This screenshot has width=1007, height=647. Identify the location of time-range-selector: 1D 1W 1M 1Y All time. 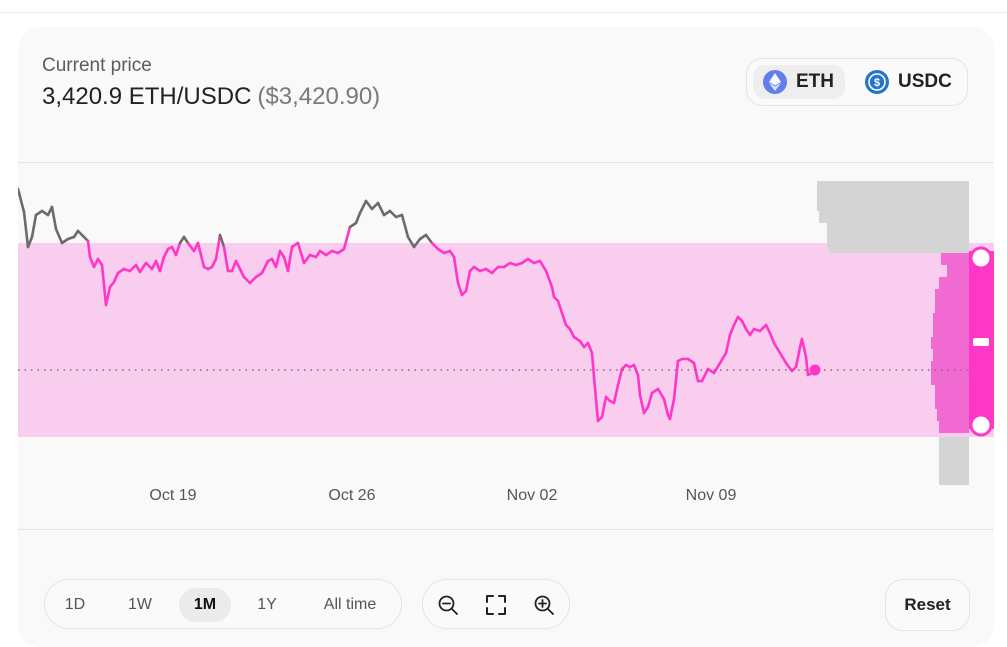
(223, 604).